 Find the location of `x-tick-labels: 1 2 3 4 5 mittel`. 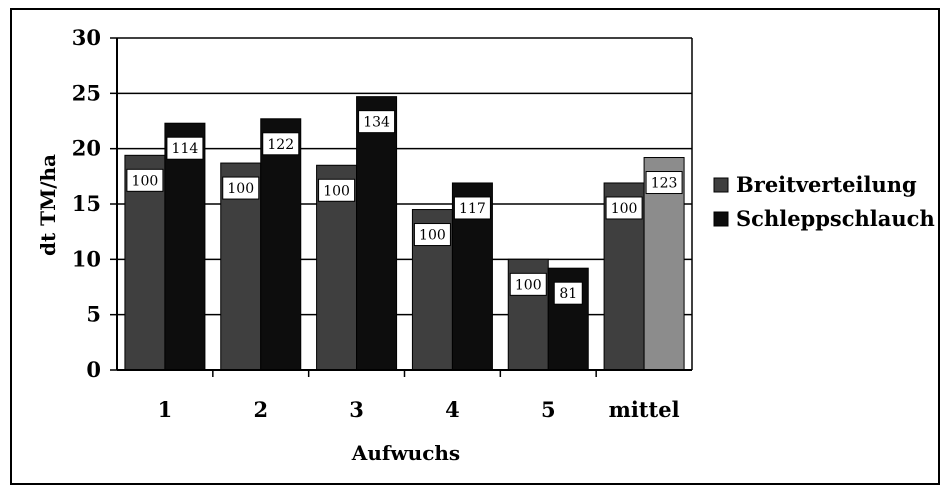

x-tick-labels: 1 2 3 4 5 mittel is located at coordinates (419, 409).